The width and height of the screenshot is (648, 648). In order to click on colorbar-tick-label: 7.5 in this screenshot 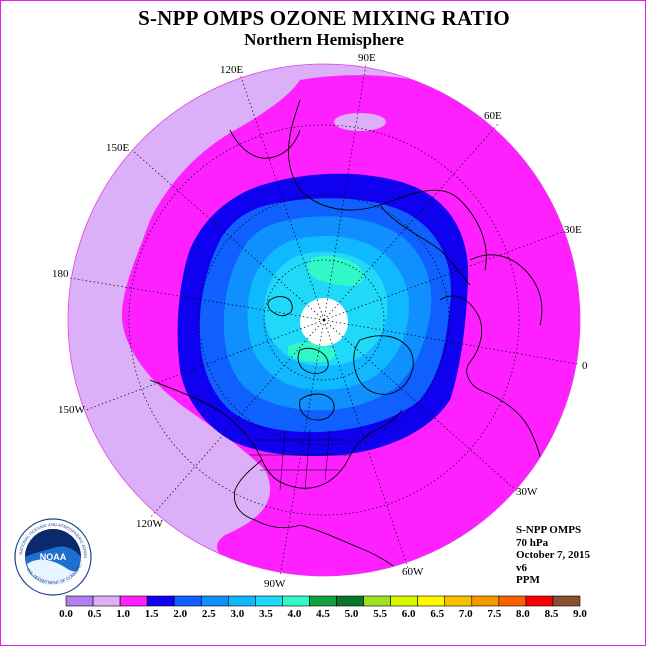, I will do `click(494, 614)`.